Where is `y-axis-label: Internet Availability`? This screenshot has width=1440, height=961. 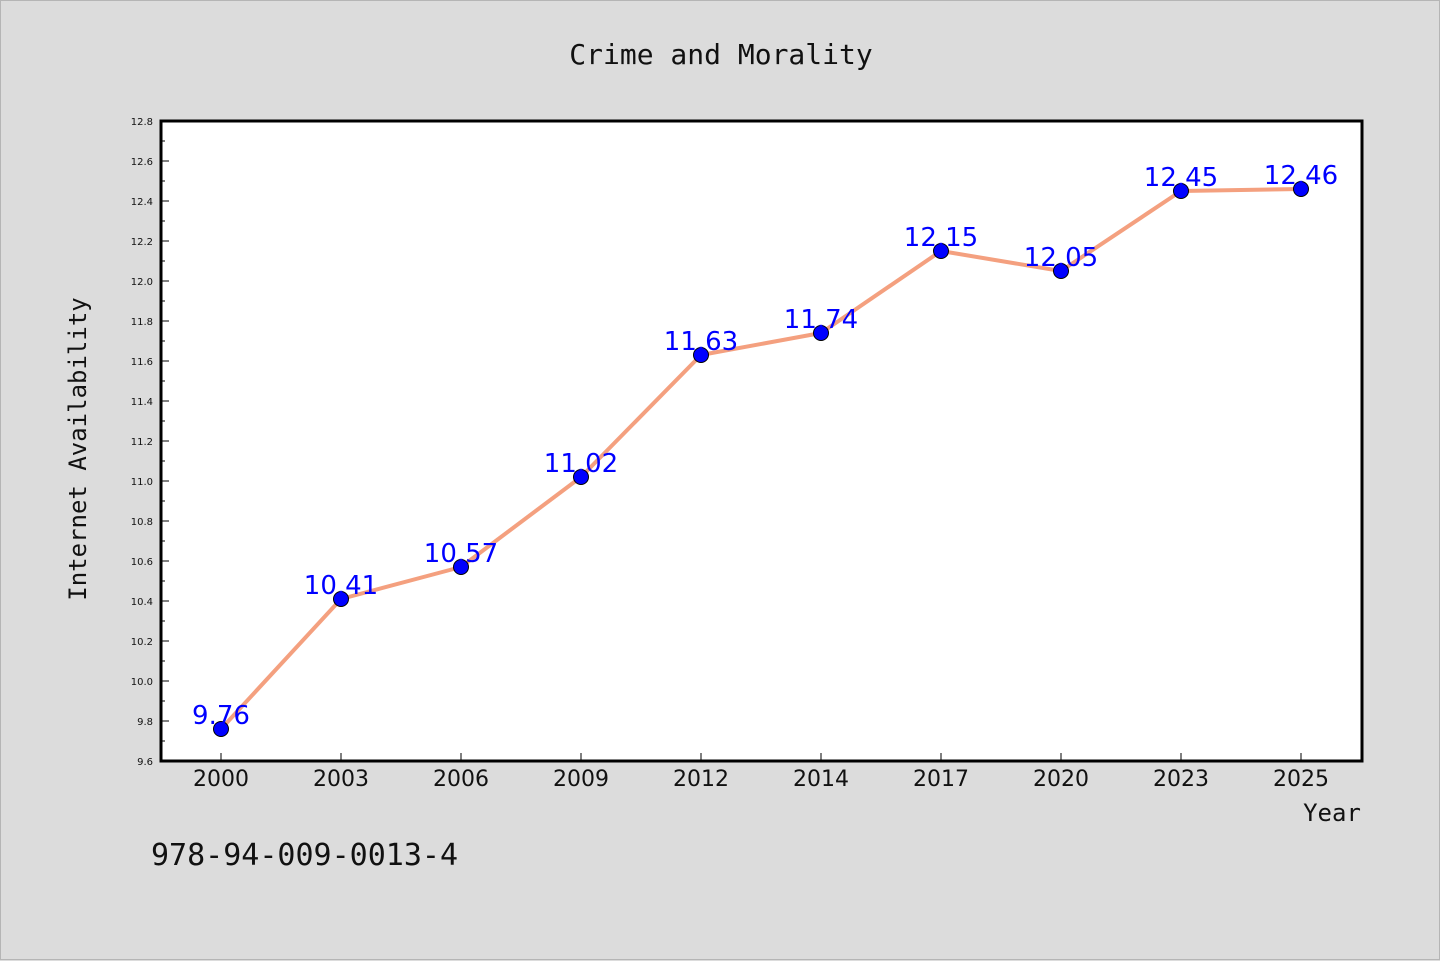
y-axis-label: Internet Availability is located at coordinates (78, 448).